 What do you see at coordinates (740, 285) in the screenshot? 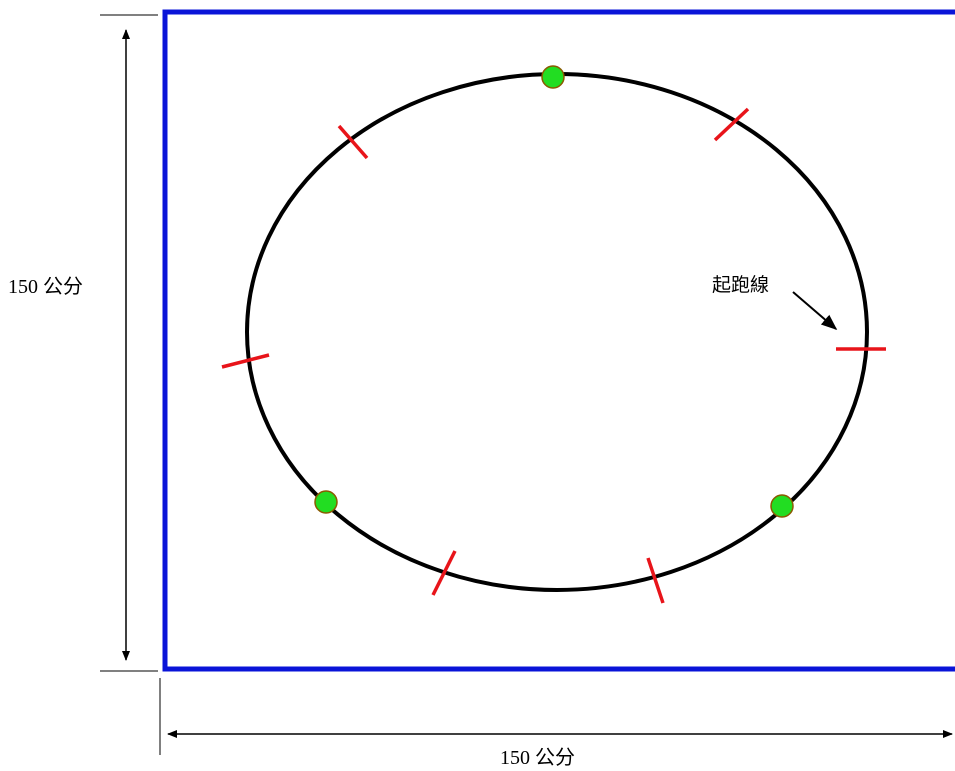
I see `start-line-label: 起跑線` at bounding box center [740, 285].